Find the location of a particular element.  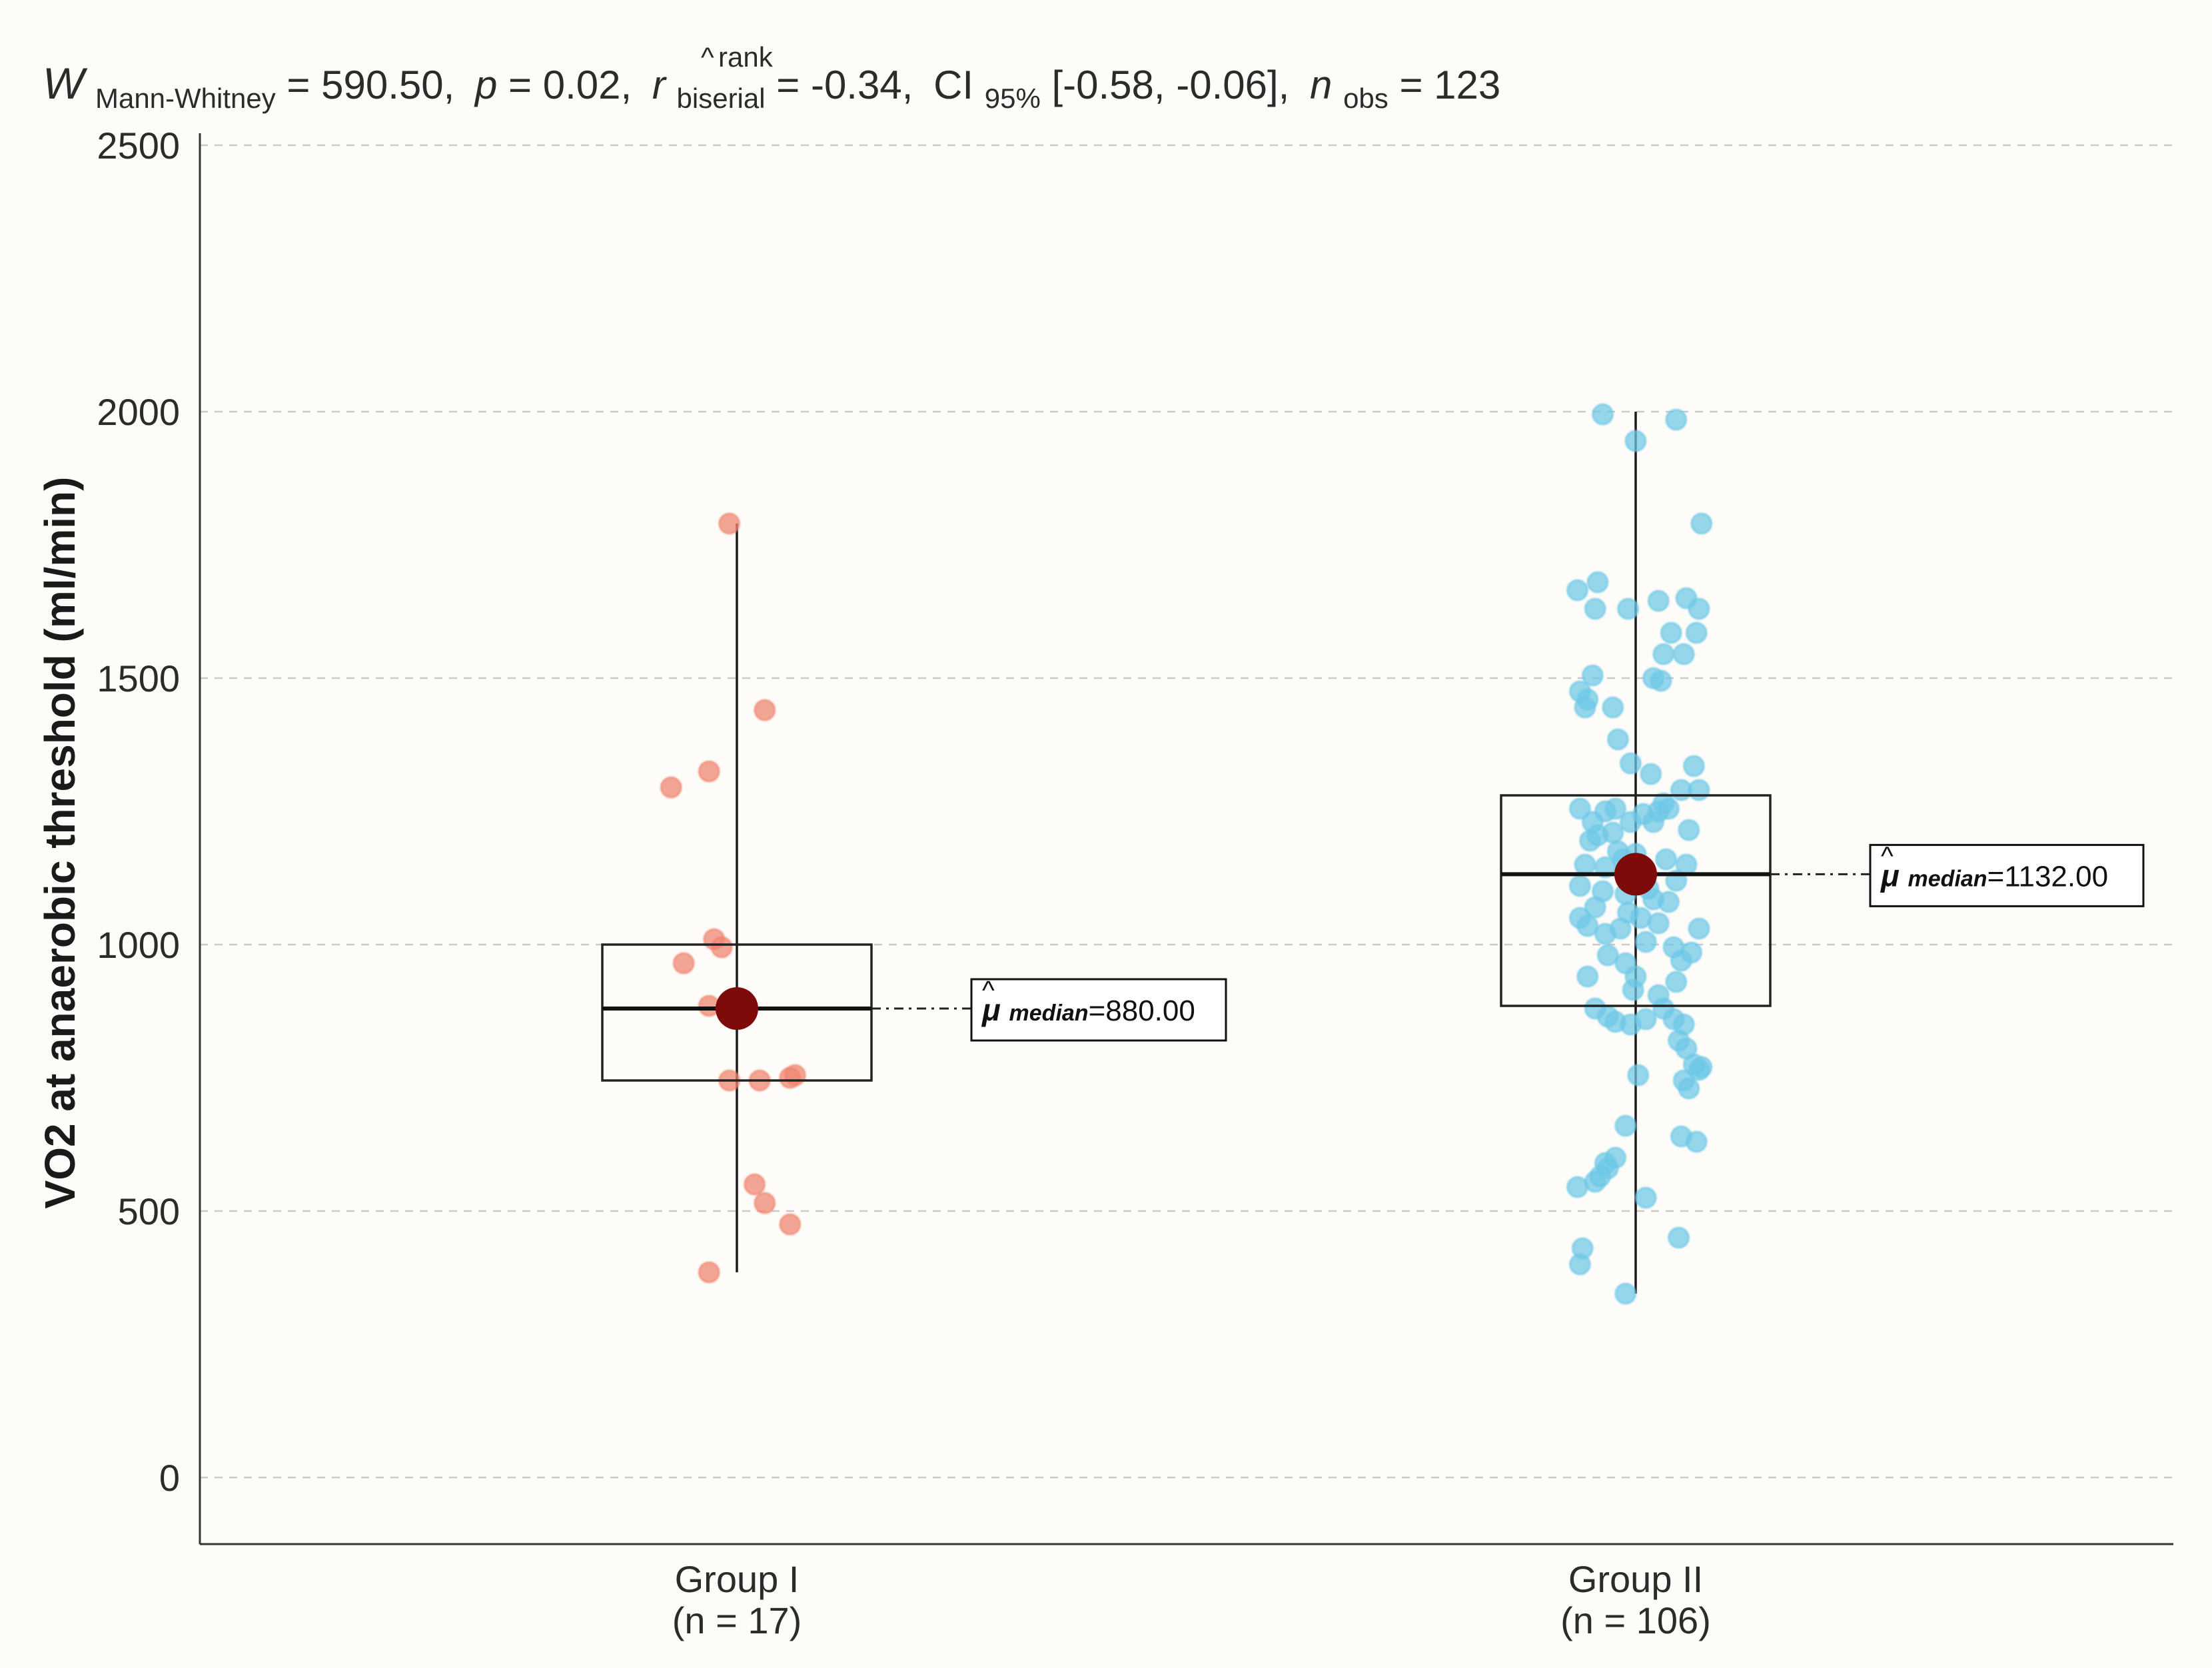

subtitle-ci-sub: 95% is located at coordinates (1013, 99).